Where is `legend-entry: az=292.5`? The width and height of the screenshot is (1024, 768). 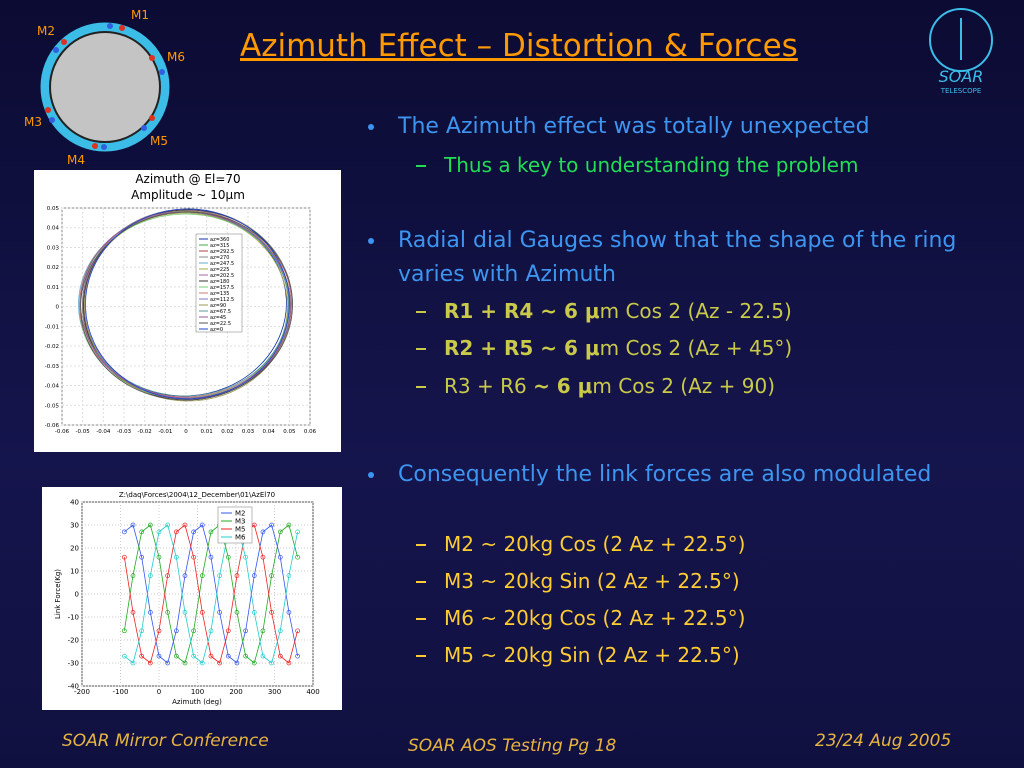
legend-entry: az=292.5 is located at coordinates (222, 252).